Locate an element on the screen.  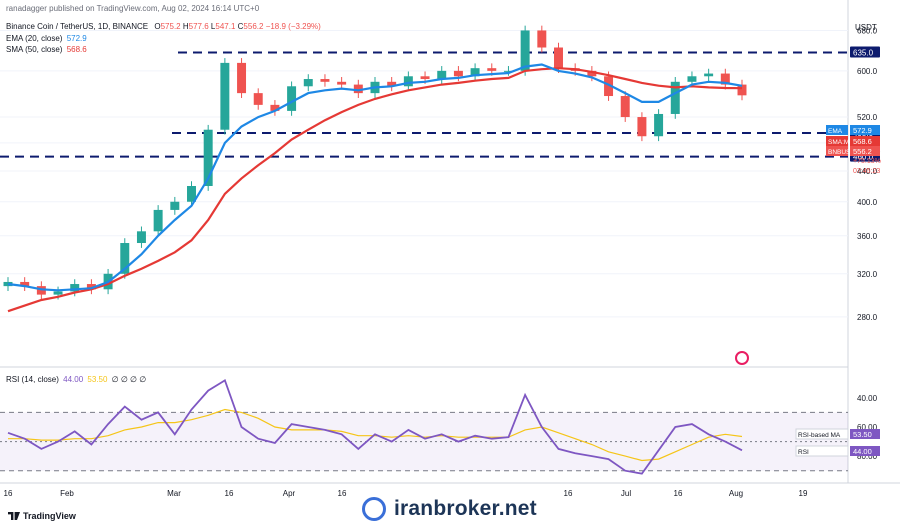
symbol-tag-label: BNBUSDT is located at coordinates (843, 152).